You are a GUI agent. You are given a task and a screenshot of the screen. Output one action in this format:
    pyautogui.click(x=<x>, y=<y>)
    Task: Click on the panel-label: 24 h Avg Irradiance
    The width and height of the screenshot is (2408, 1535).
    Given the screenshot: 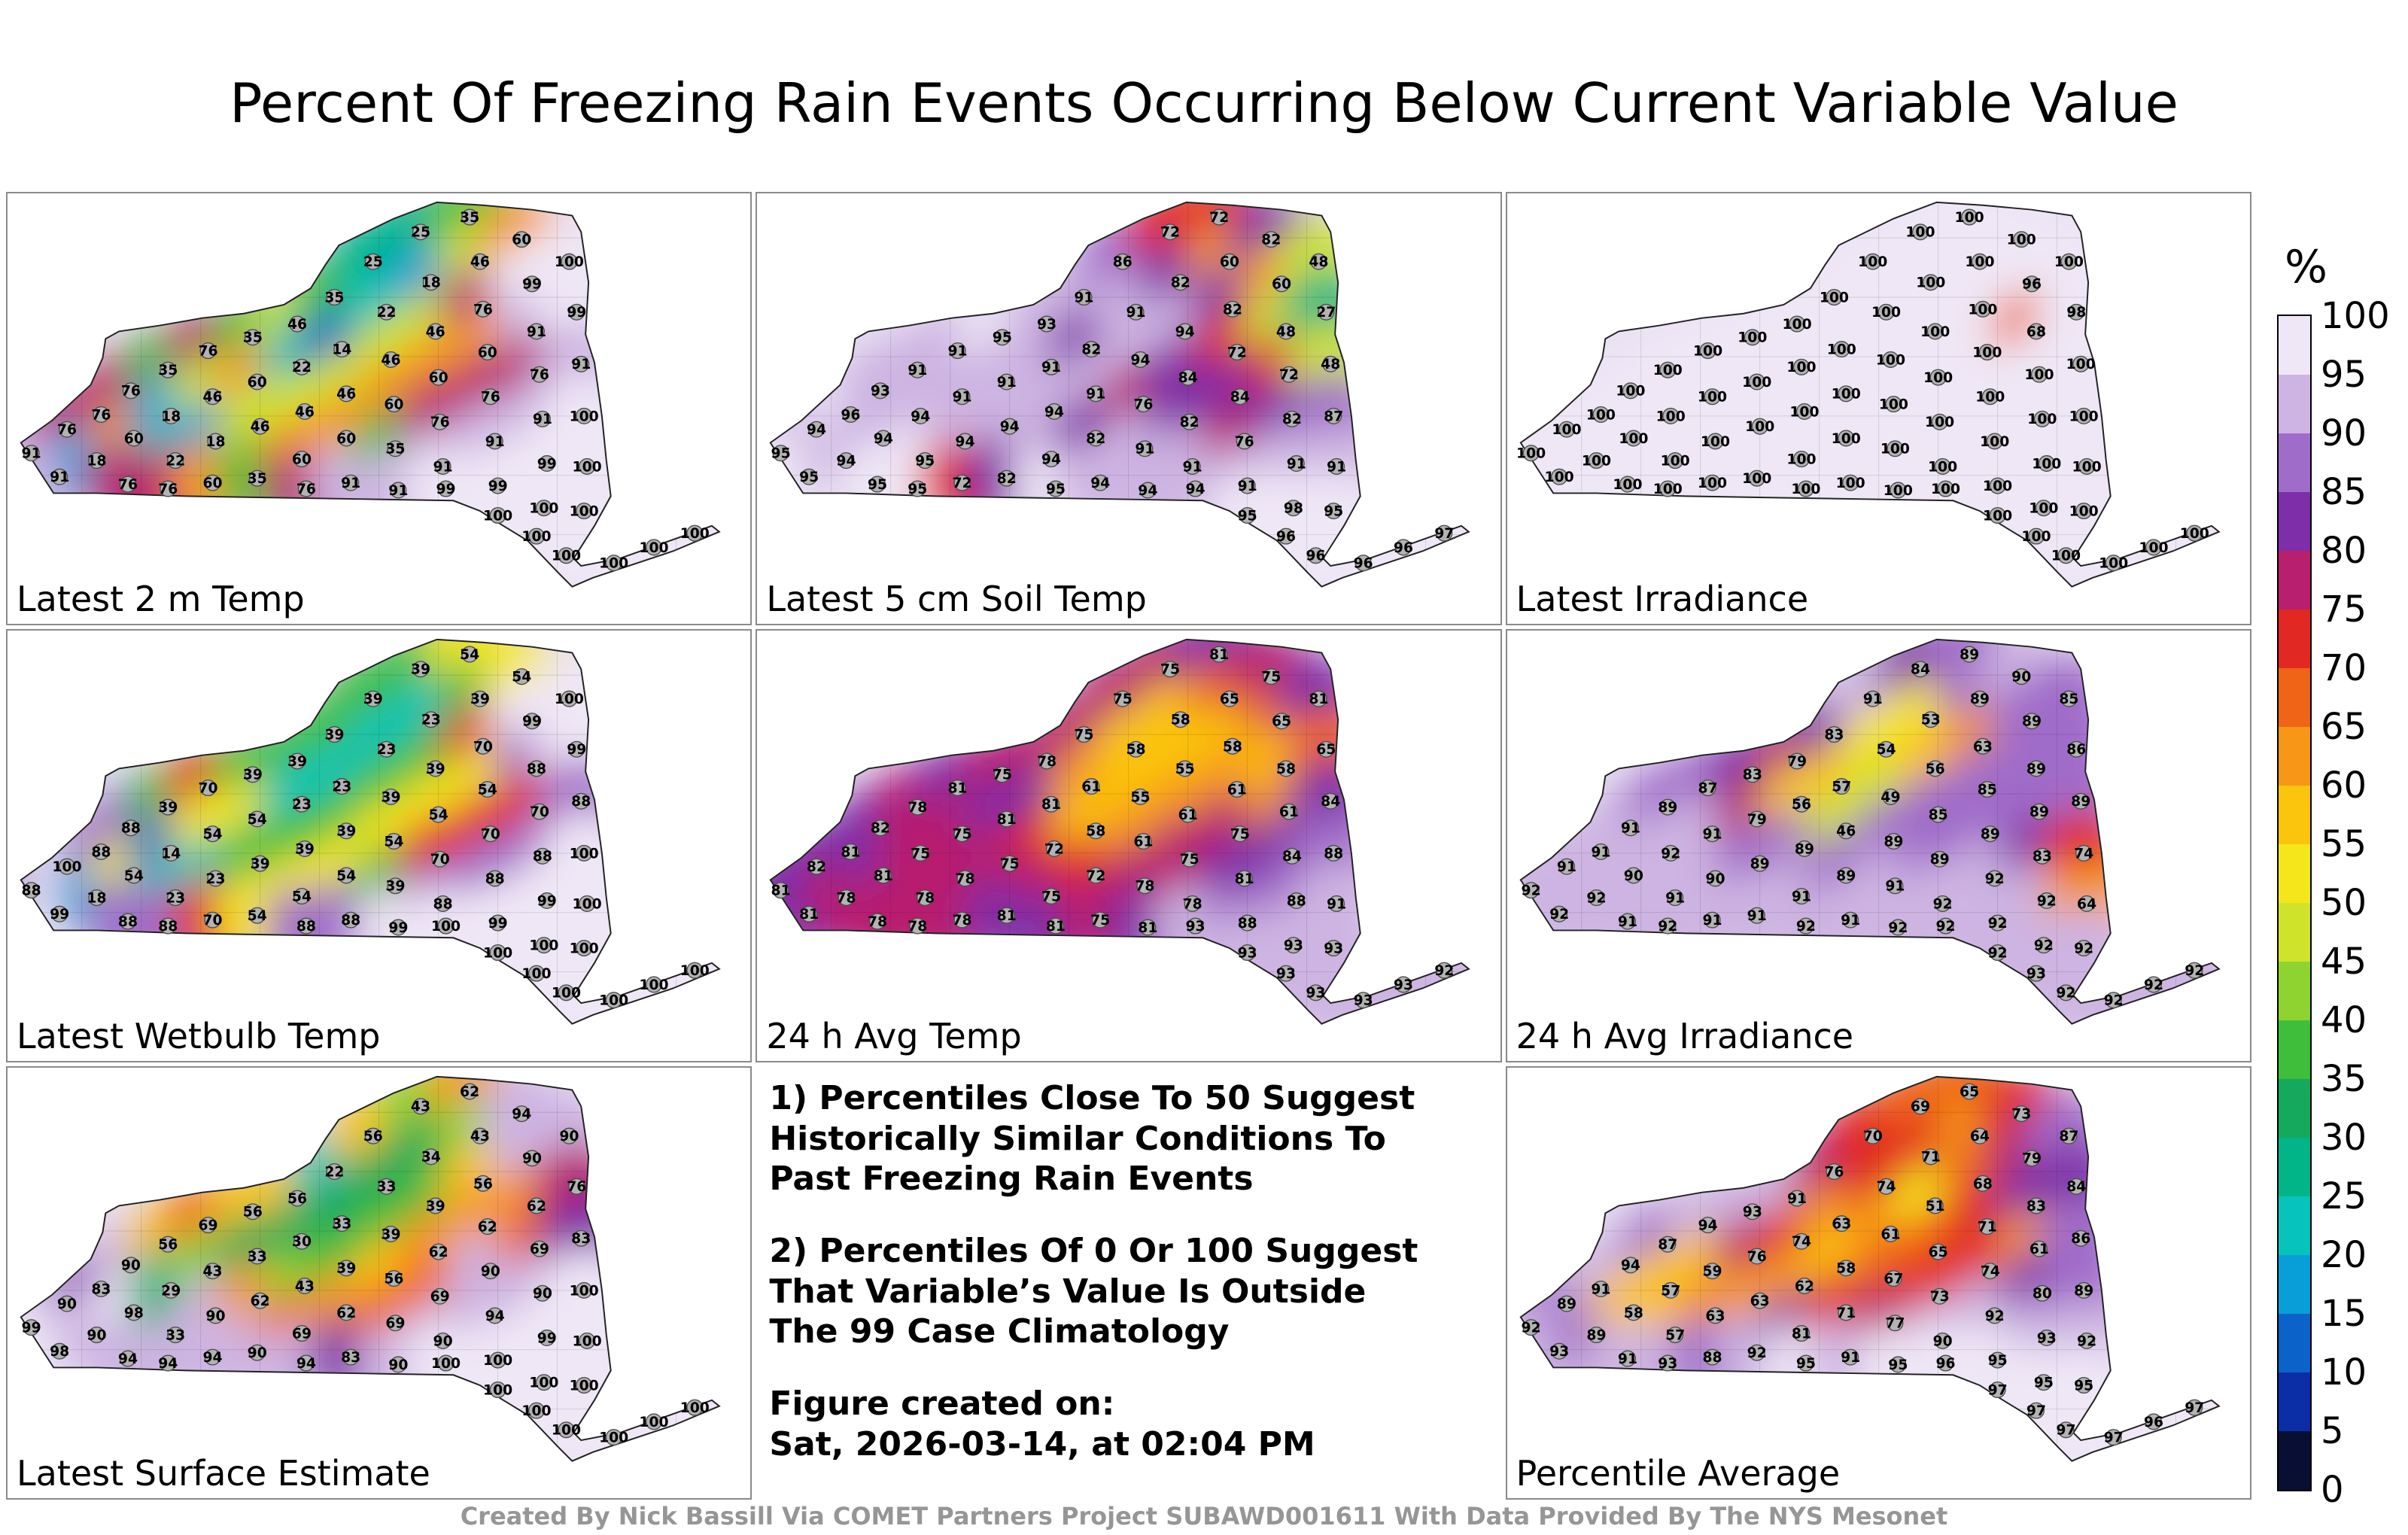 What is the action you would take?
    pyautogui.click(x=1685, y=1036)
    